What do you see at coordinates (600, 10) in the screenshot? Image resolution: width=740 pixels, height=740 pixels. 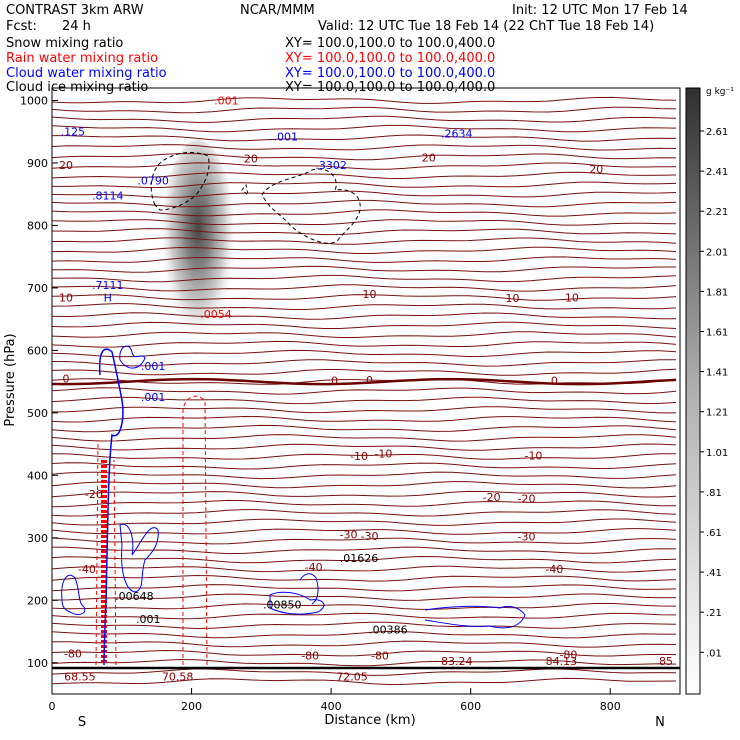 I see `init-time: Init: 12 UTC Mon 17 Feb 14` at bounding box center [600, 10].